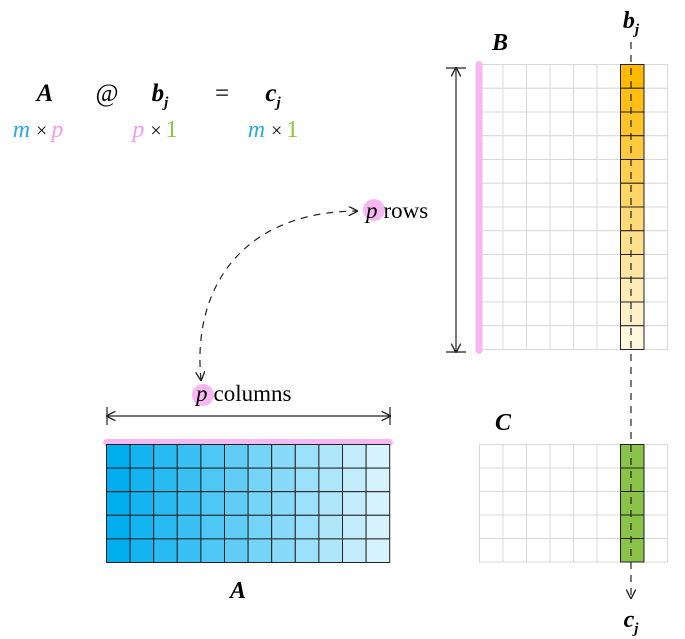  I want to click on matrix-b-grid, so click(573, 207).